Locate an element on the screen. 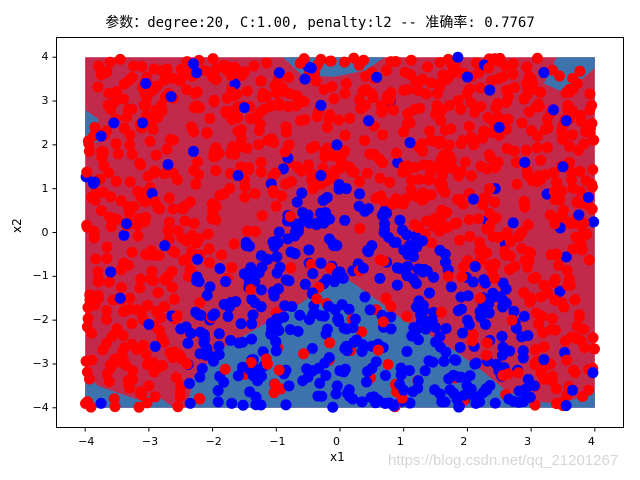 This screenshot has height=480, width=640. x-tick-label: 4 is located at coordinates (591, 441).